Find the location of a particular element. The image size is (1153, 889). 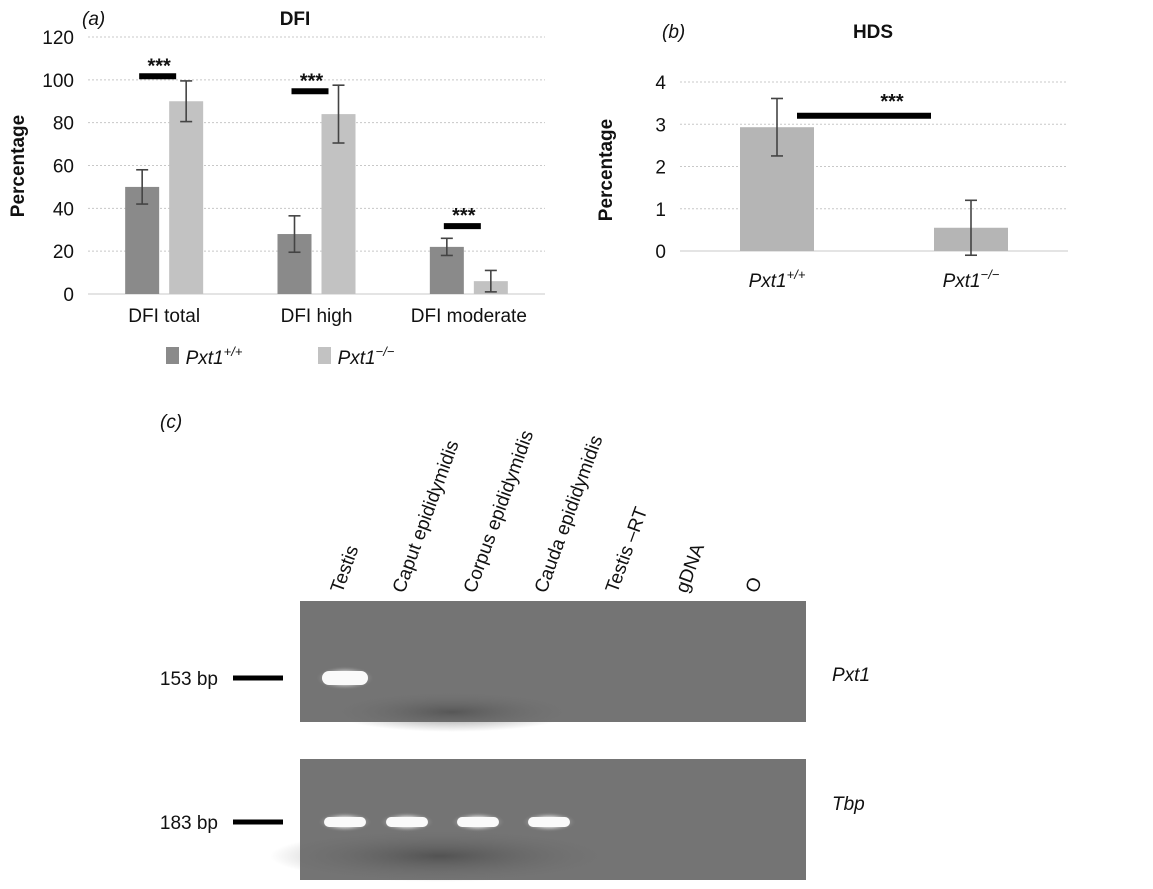

panel-b-y-ticks: 0 1 2 3 4 is located at coordinates (660, 168).